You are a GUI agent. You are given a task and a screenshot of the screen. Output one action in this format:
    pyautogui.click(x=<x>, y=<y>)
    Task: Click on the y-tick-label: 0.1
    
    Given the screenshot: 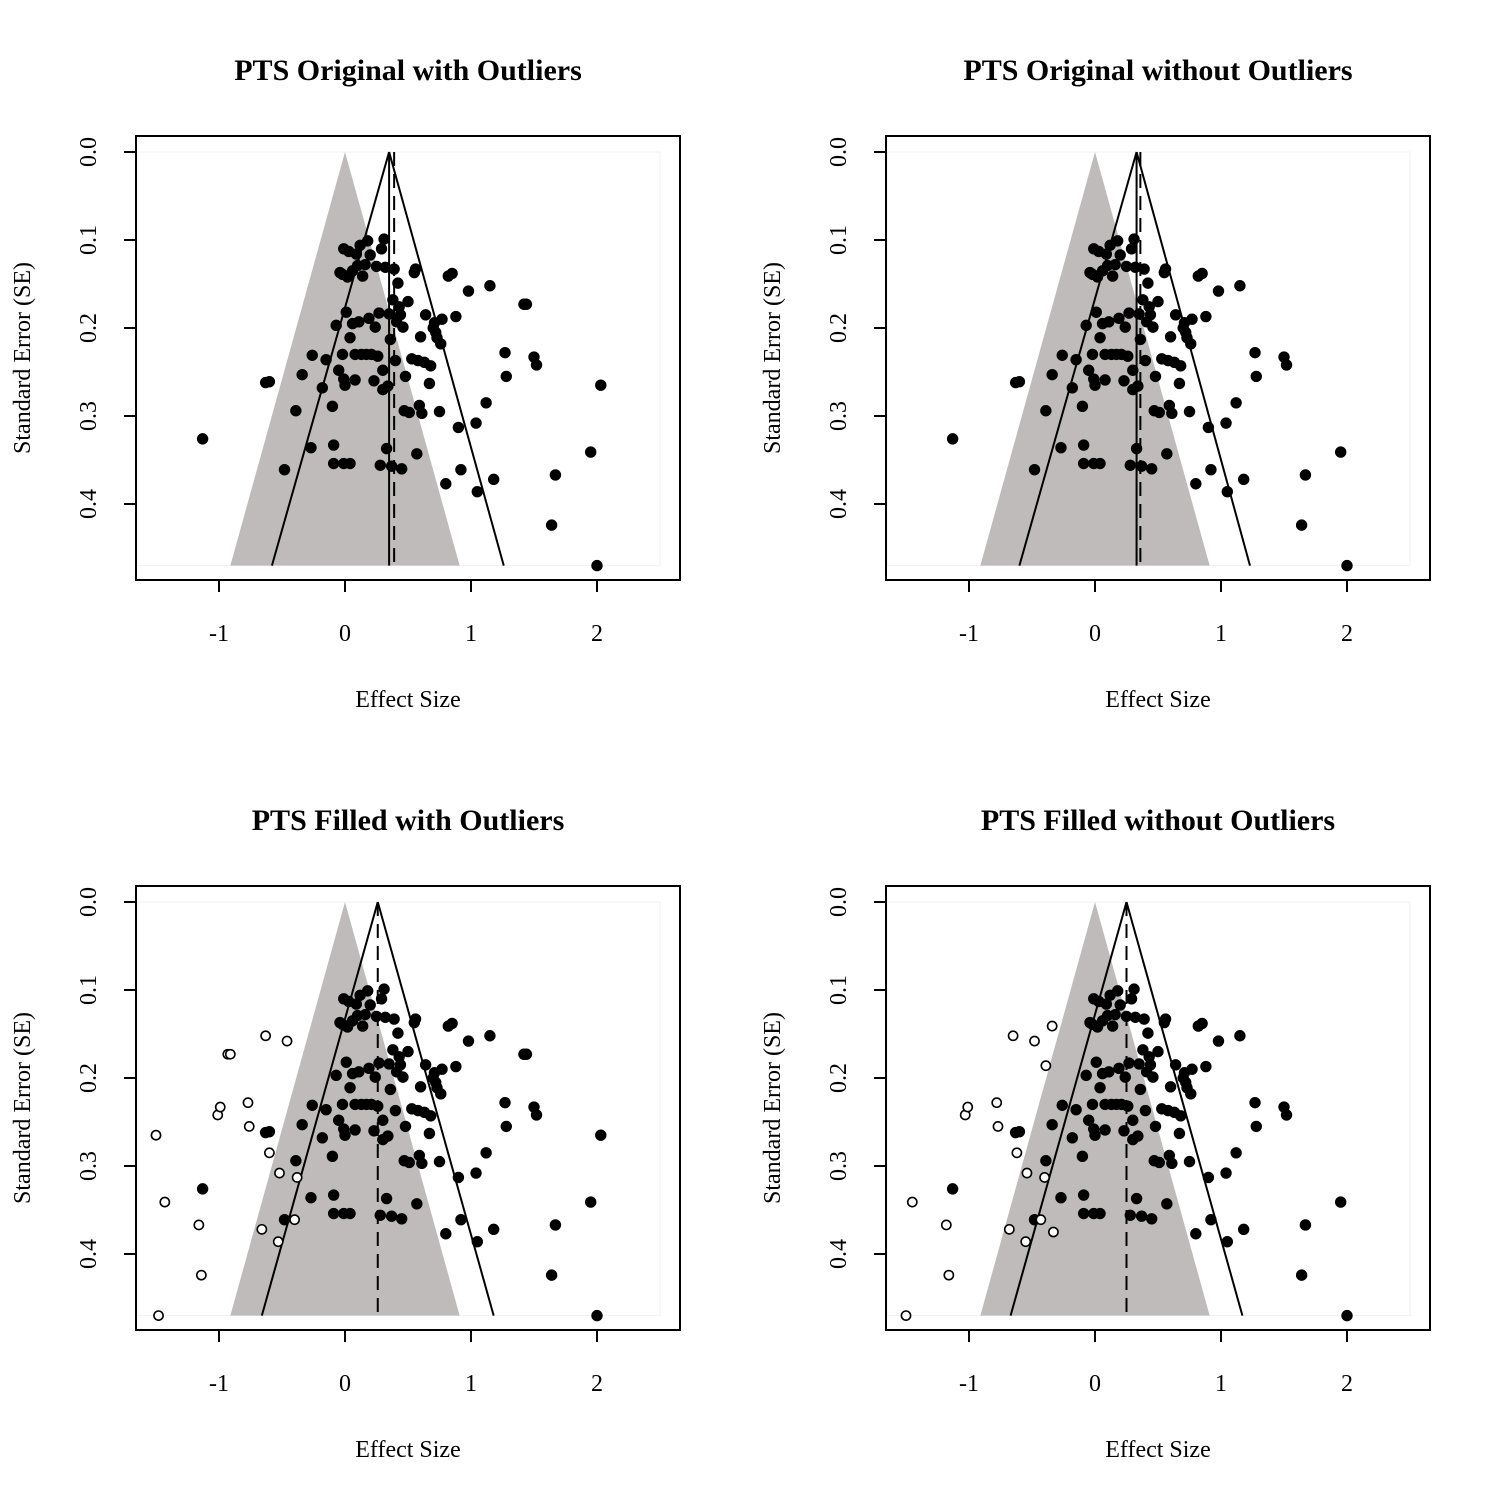 What is the action you would take?
    pyautogui.click(x=839, y=240)
    